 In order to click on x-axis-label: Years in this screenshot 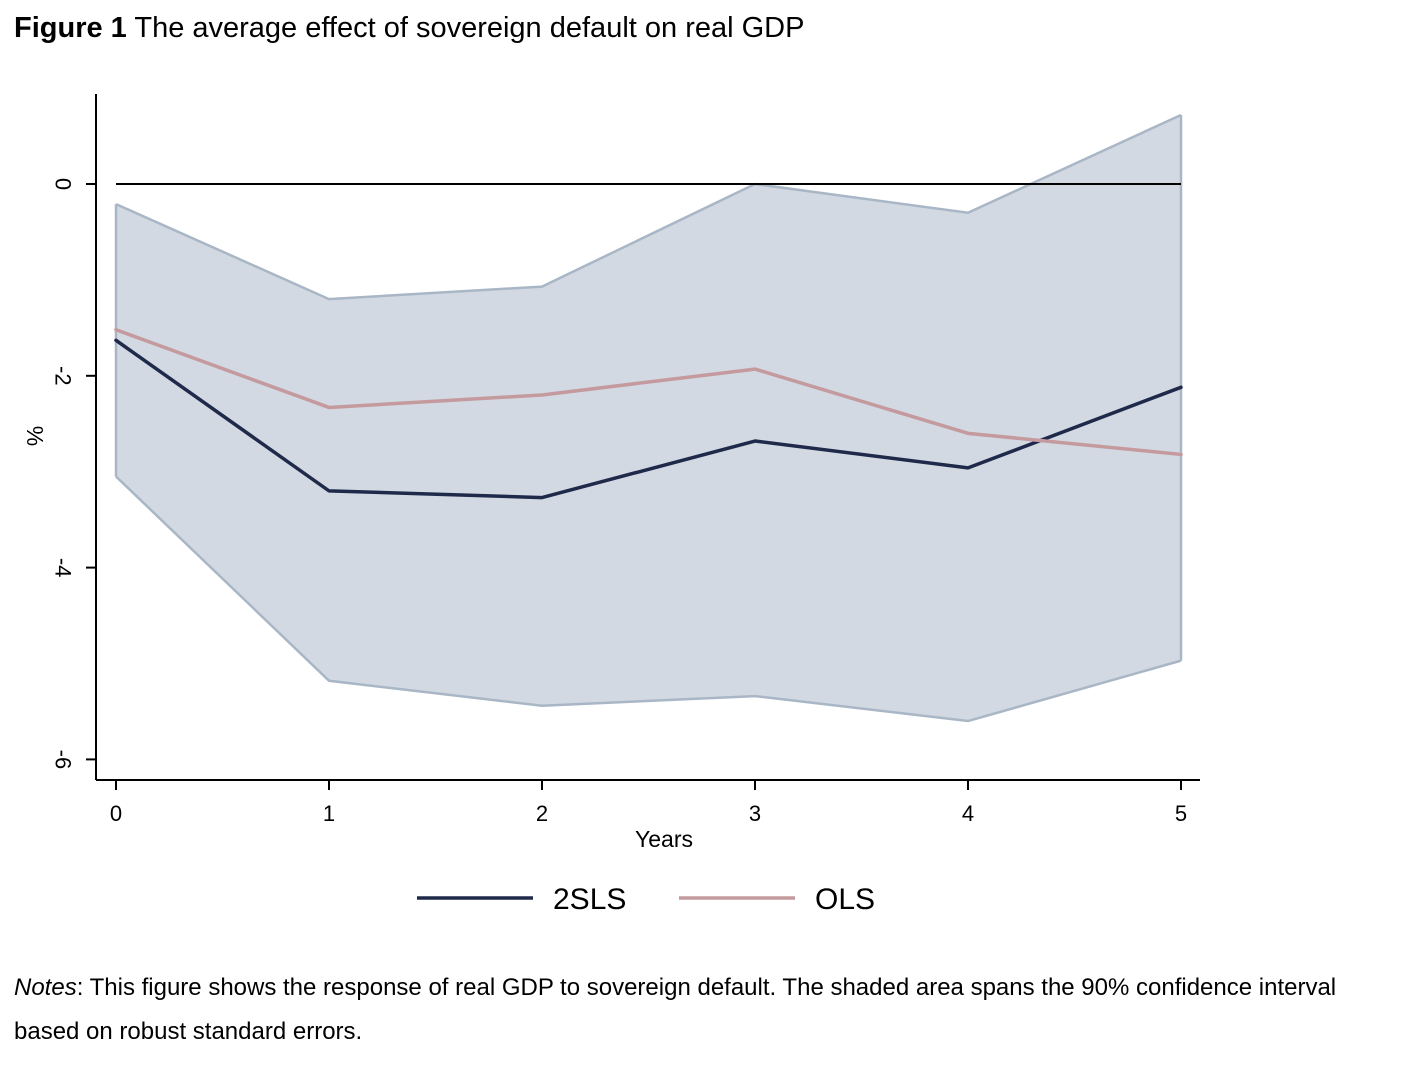, I will do `click(664, 839)`.